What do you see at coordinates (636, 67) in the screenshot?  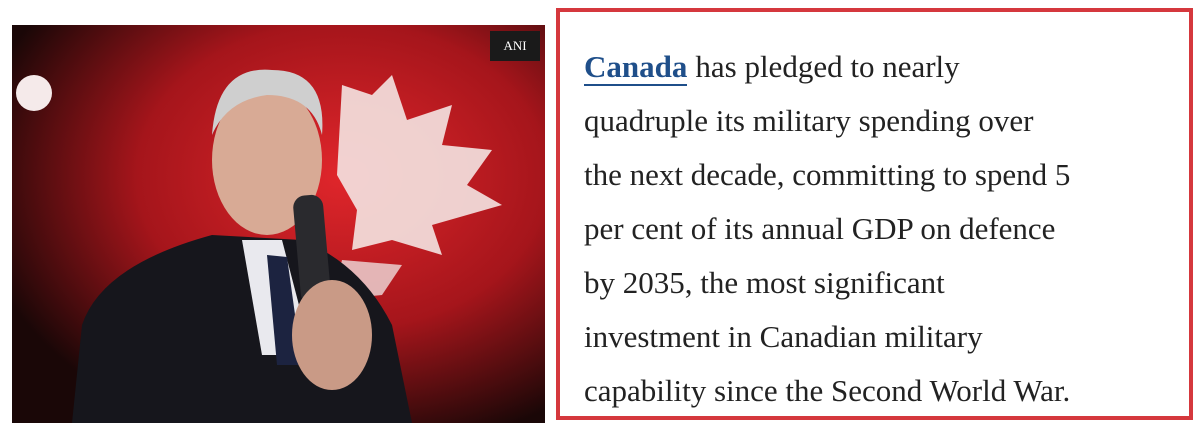 I see `country-link: Canada` at bounding box center [636, 67].